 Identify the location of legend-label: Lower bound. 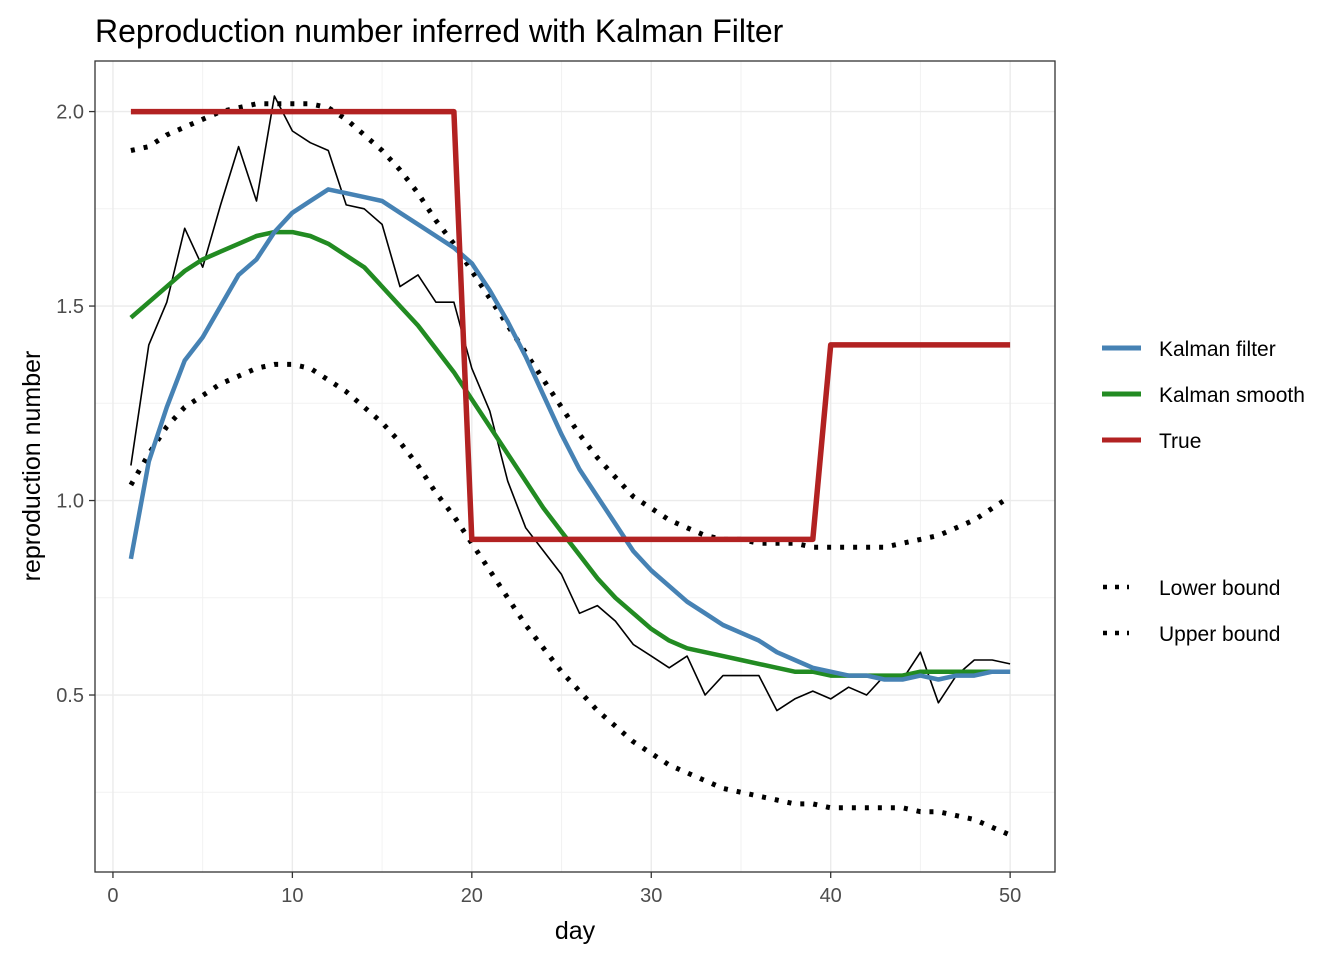
(1219, 588).